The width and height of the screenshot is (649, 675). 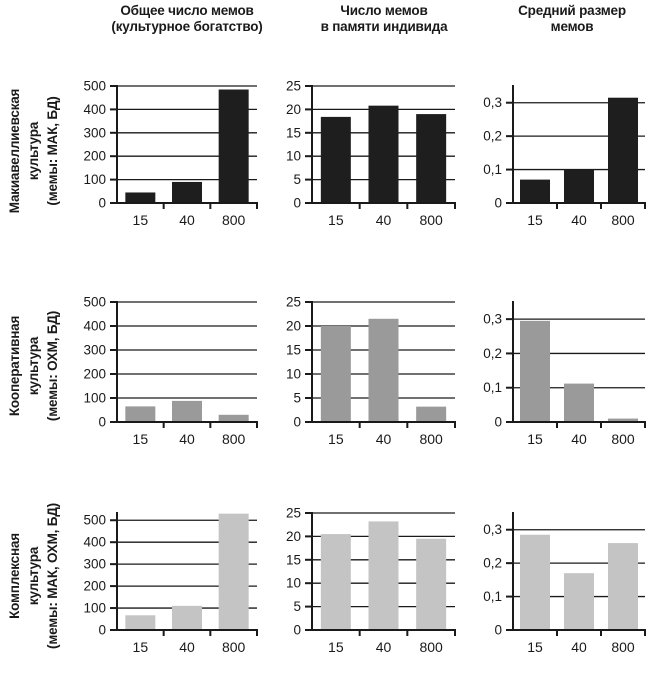 What do you see at coordinates (170, 371) in the screenshot?
I see `chart-cooperative-total-memes: 0 100 200 300 400 500 15 40 800` at bounding box center [170, 371].